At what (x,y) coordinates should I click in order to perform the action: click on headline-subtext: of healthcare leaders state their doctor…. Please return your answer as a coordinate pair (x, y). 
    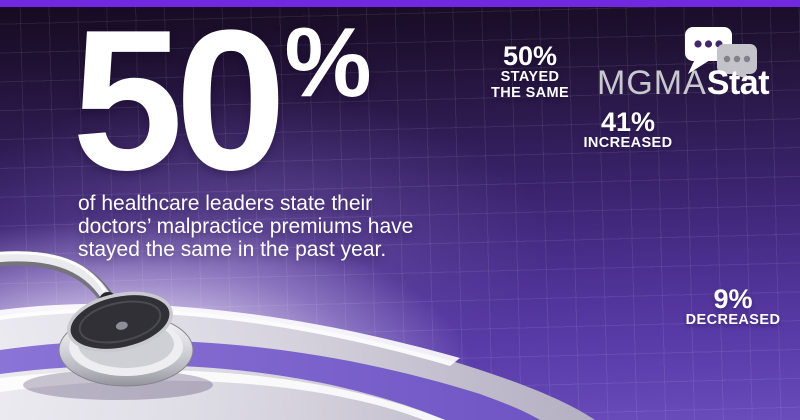
    Looking at the image, I should click on (245, 226).